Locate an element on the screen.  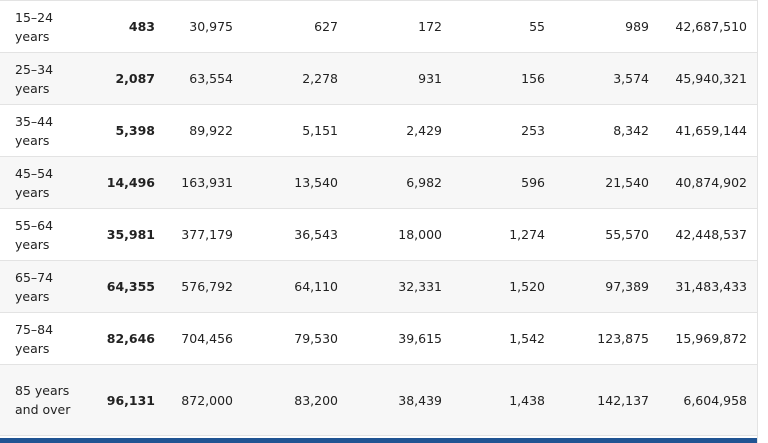
age-group-cell: 45–54 years is located at coordinates (40, 182).